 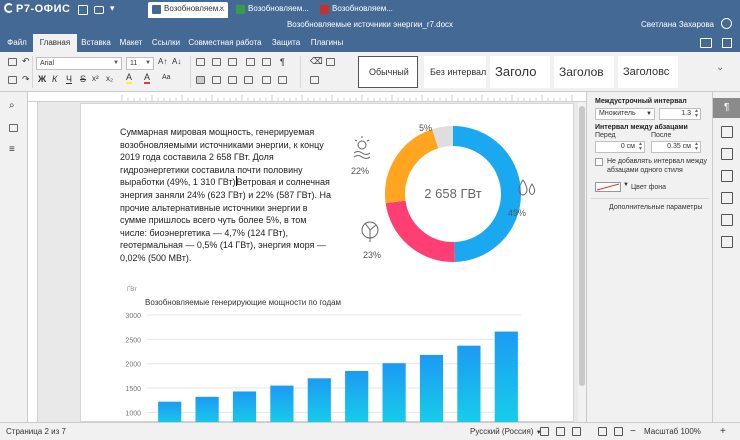 I want to click on fit-page-icon, so click(x=602, y=431).